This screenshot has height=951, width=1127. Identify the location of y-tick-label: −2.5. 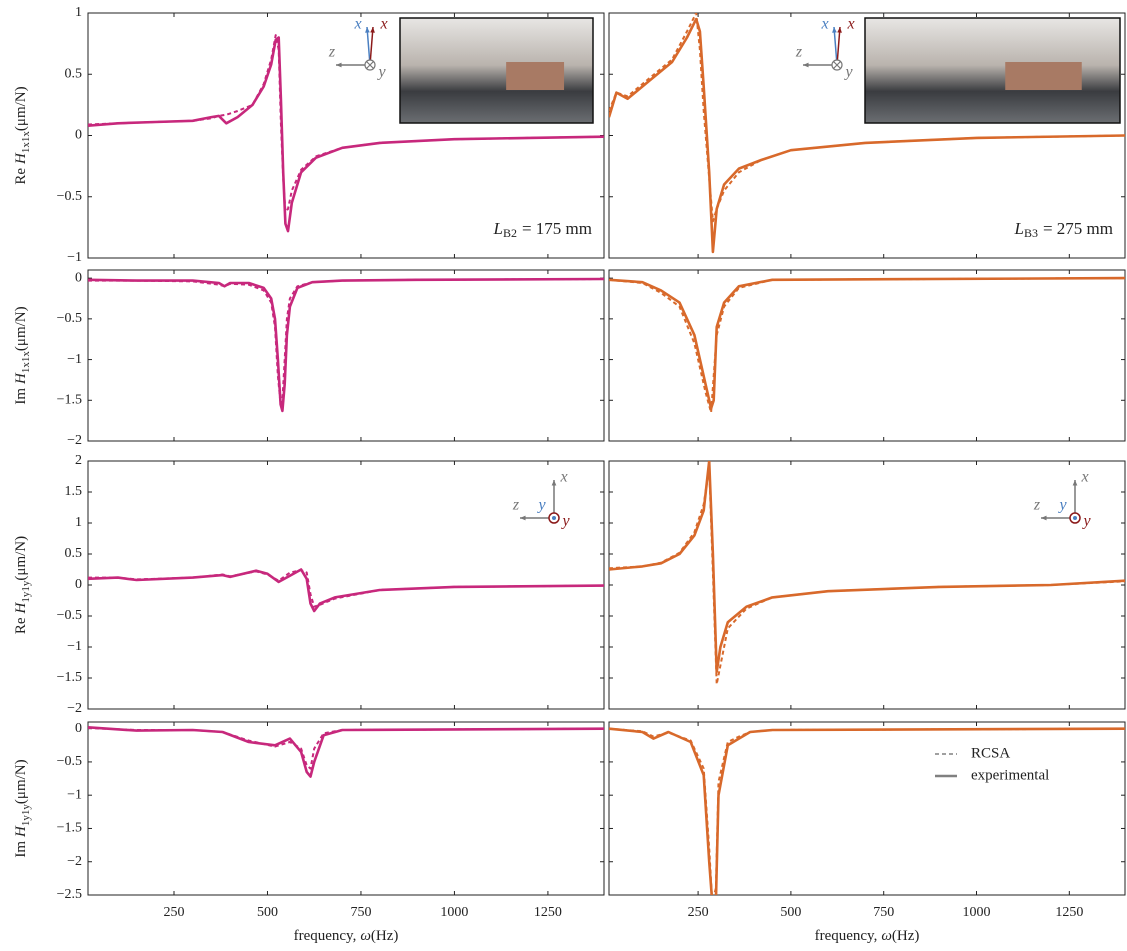
(69, 894).